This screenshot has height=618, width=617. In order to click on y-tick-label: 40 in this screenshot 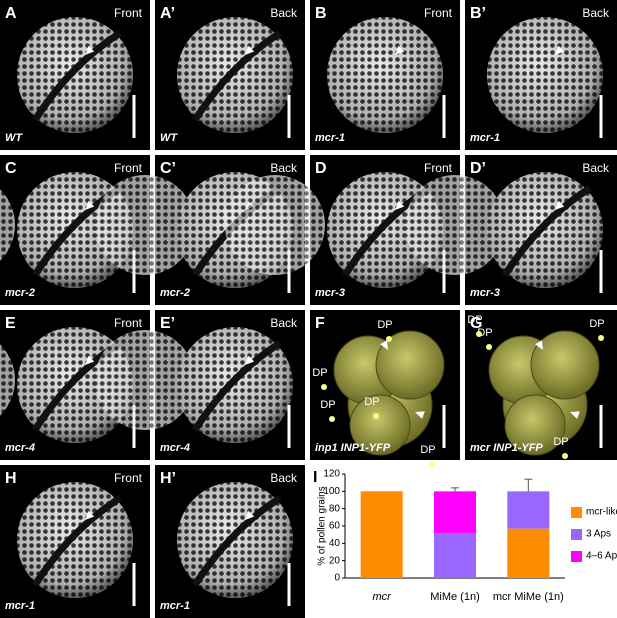, I will do `click(335, 543)`.